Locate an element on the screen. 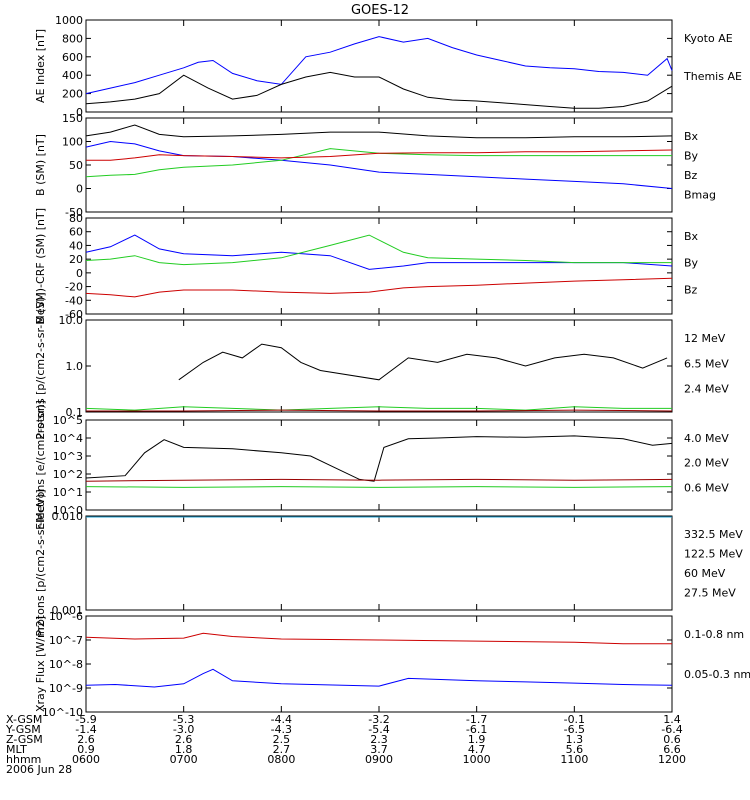  y-tick-label: 200 is located at coordinates (72, 94).